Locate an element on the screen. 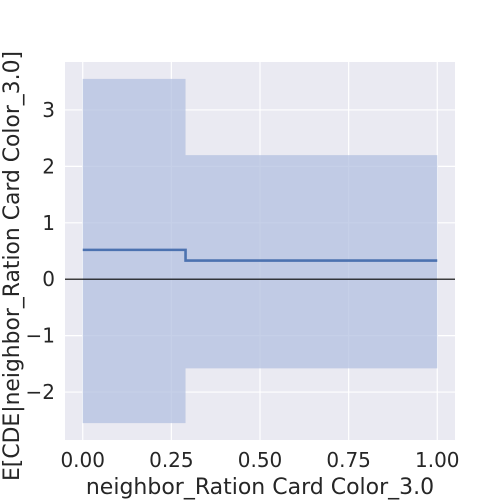 The height and width of the screenshot is (504, 504). x-tick-labels: 0.00 0.25 0.50 0.75 1.00 is located at coordinates (259, 460).